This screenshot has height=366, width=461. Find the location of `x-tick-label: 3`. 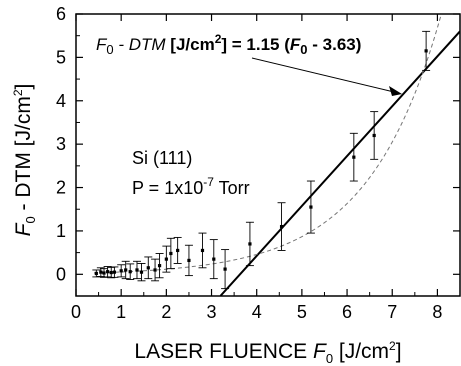

x-tick-label: 3 is located at coordinates (212, 312).